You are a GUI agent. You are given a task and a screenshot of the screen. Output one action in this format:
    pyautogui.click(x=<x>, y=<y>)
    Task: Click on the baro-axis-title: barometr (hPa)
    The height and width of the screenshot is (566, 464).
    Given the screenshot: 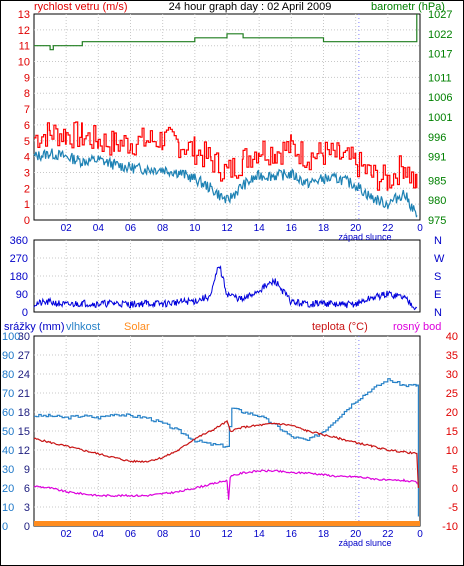 What is the action you would take?
    pyautogui.click(x=408, y=7)
    